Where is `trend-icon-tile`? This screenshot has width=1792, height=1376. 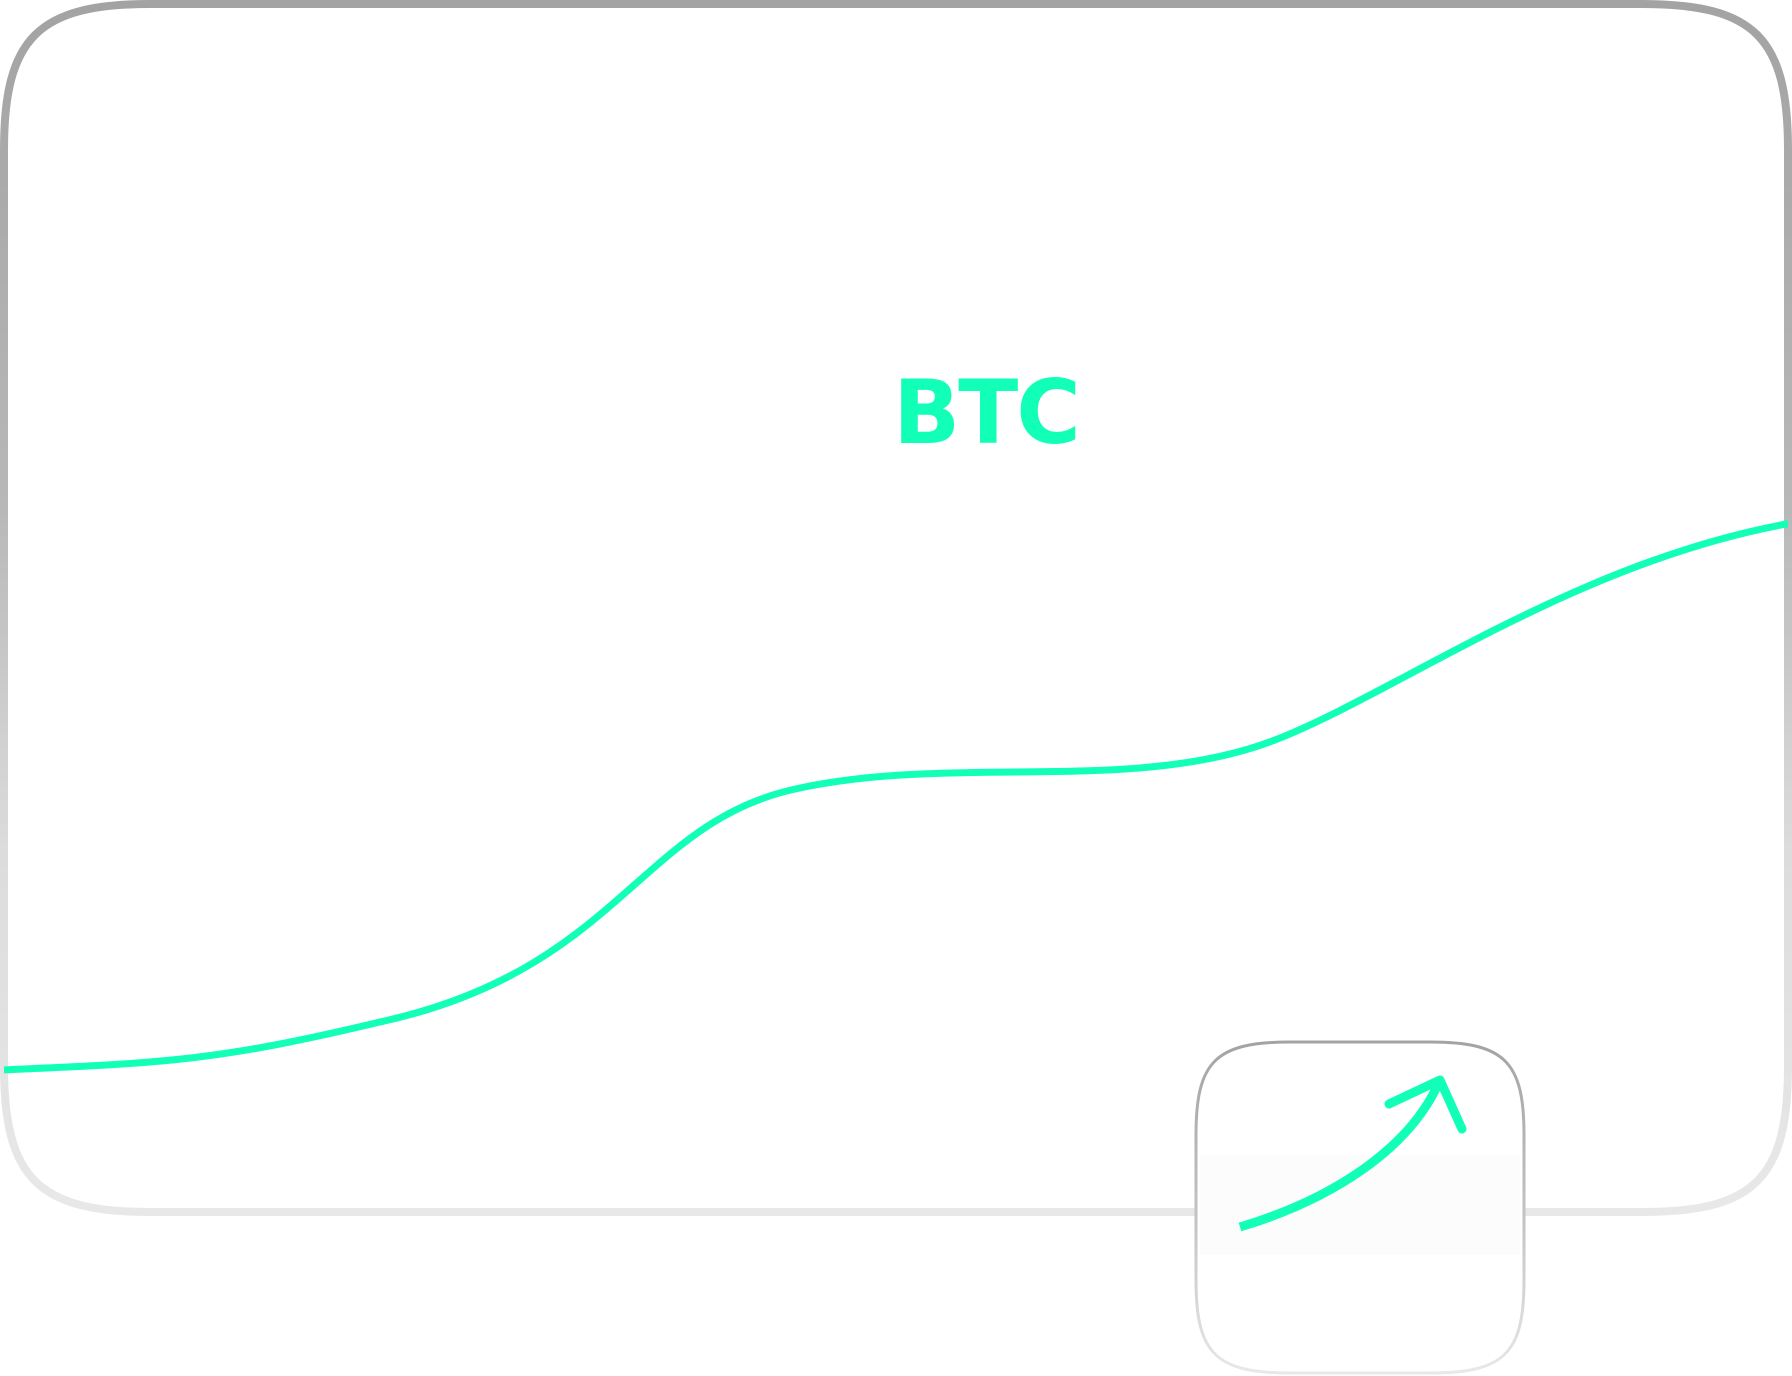
trend-icon-tile is located at coordinates (1360, 1207).